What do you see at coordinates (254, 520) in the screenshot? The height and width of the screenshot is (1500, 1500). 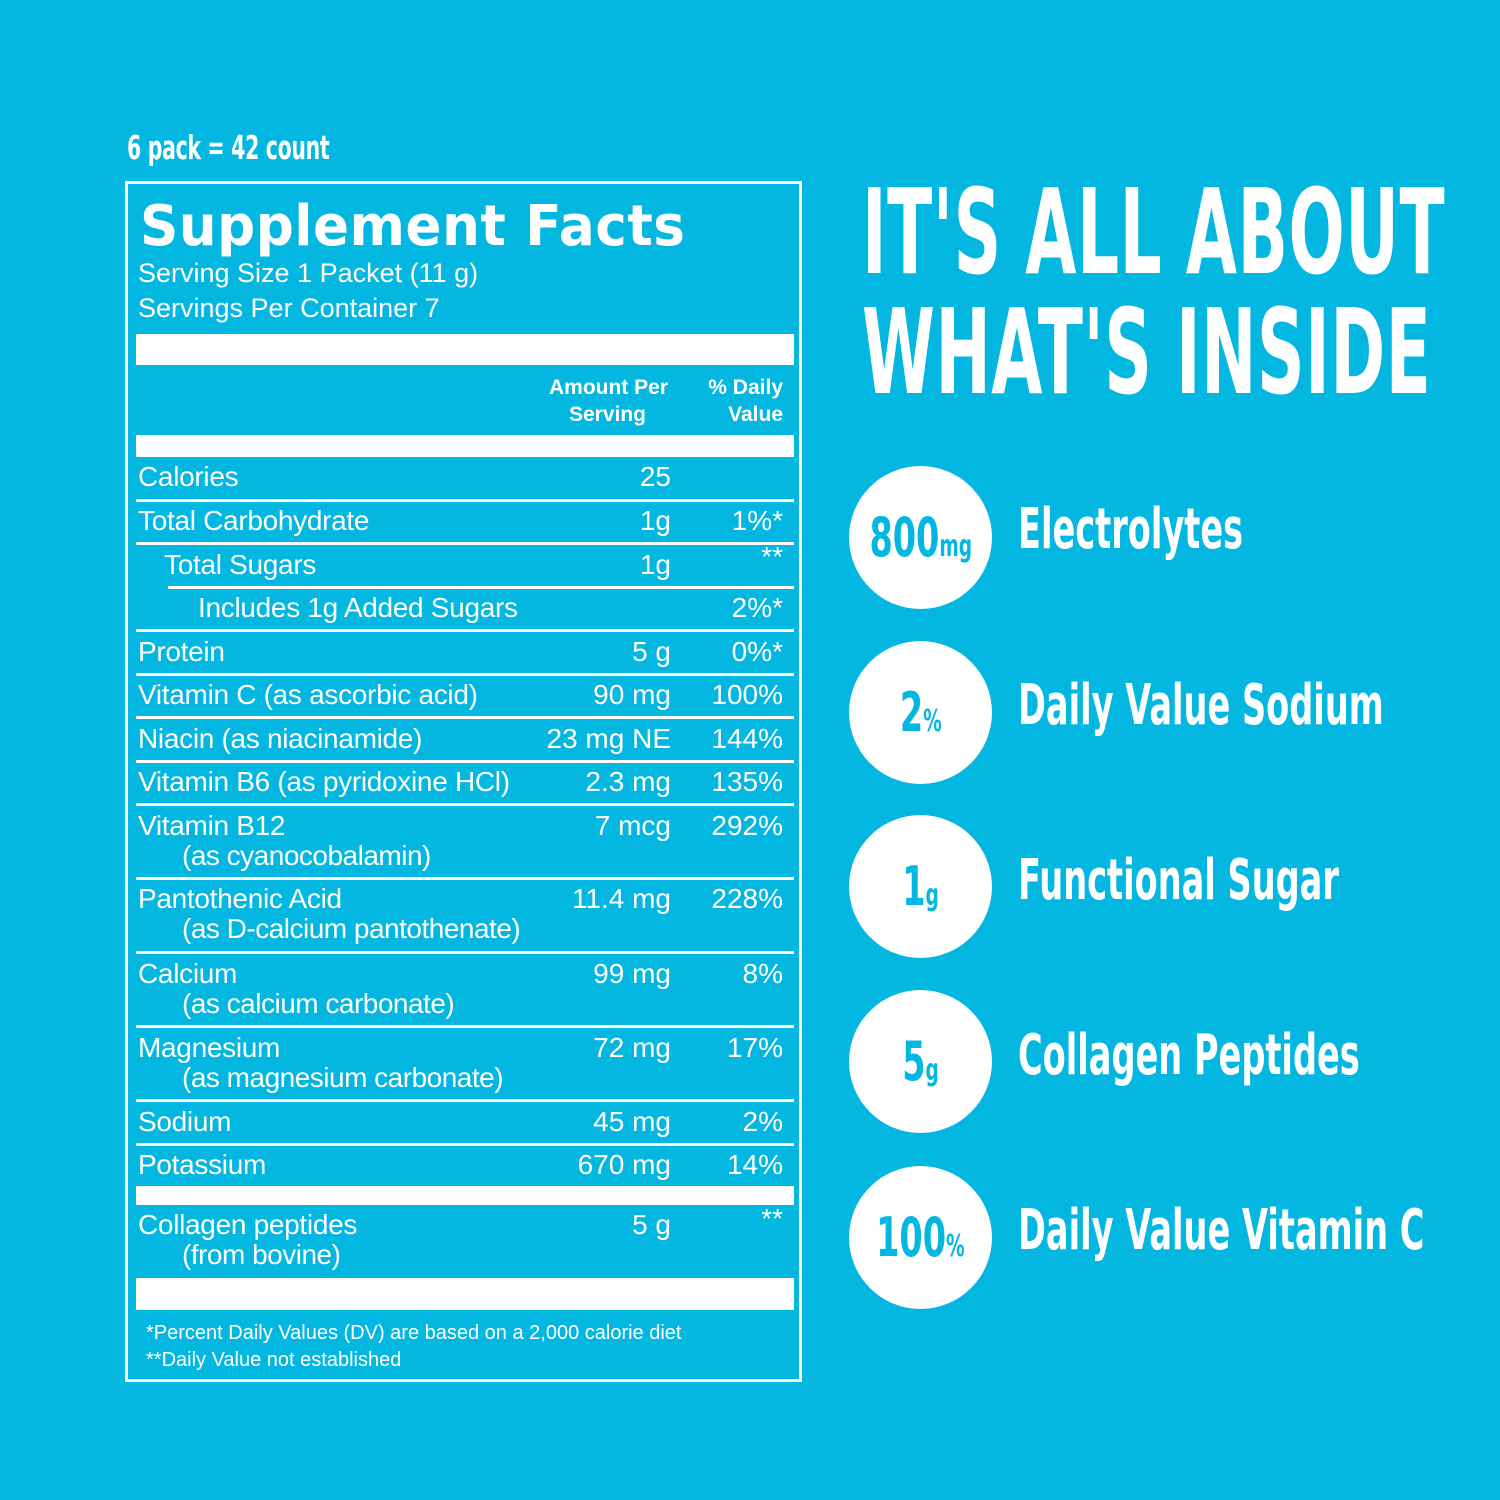 I see `nutrient-name: Total Carbohydrate` at bounding box center [254, 520].